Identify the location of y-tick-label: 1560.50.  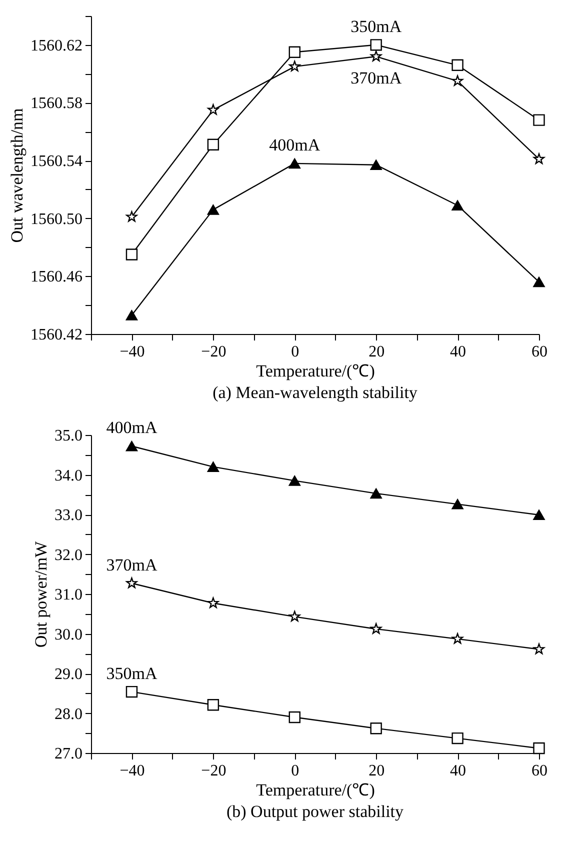
(56, 219).